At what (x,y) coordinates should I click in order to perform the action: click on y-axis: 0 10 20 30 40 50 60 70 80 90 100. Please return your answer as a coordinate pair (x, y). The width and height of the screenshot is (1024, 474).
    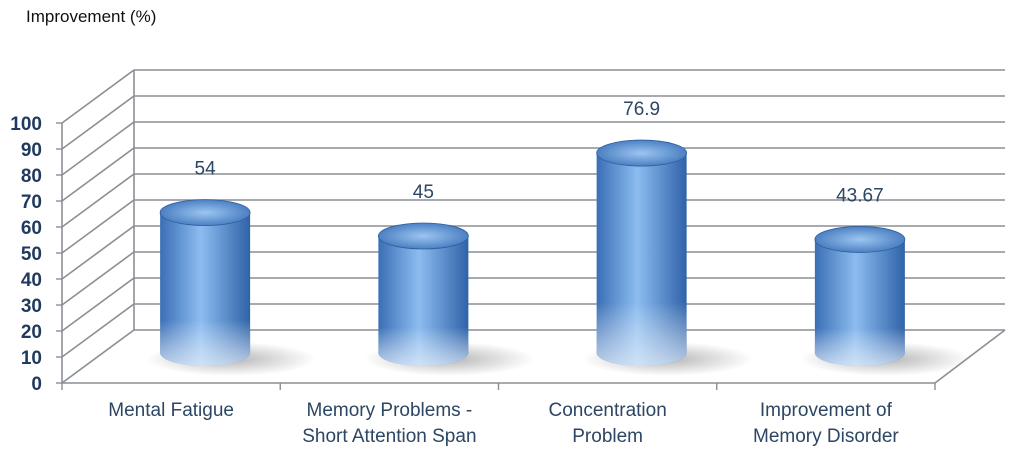
    Looking at the image, I should click on (36, 254).